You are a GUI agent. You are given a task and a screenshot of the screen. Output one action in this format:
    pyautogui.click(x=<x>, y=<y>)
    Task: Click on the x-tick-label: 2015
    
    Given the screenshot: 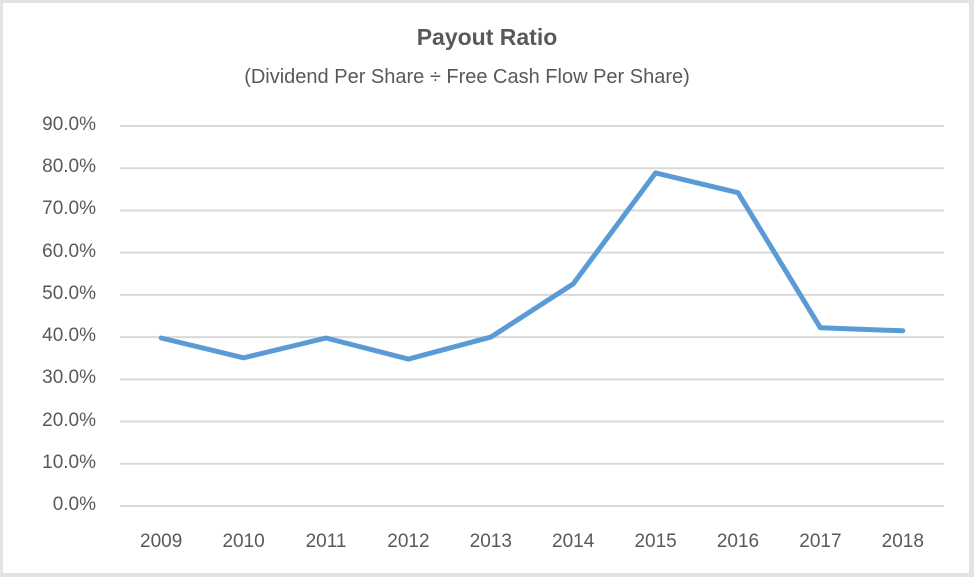 What is the action you would take?
    pyautogui.click(x=655, y=541)
    